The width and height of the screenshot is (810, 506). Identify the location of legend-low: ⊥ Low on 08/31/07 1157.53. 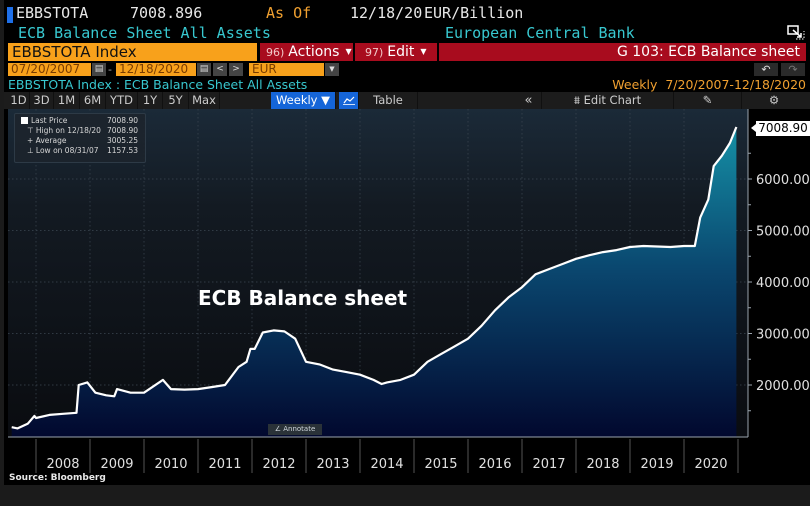
(84, 150).